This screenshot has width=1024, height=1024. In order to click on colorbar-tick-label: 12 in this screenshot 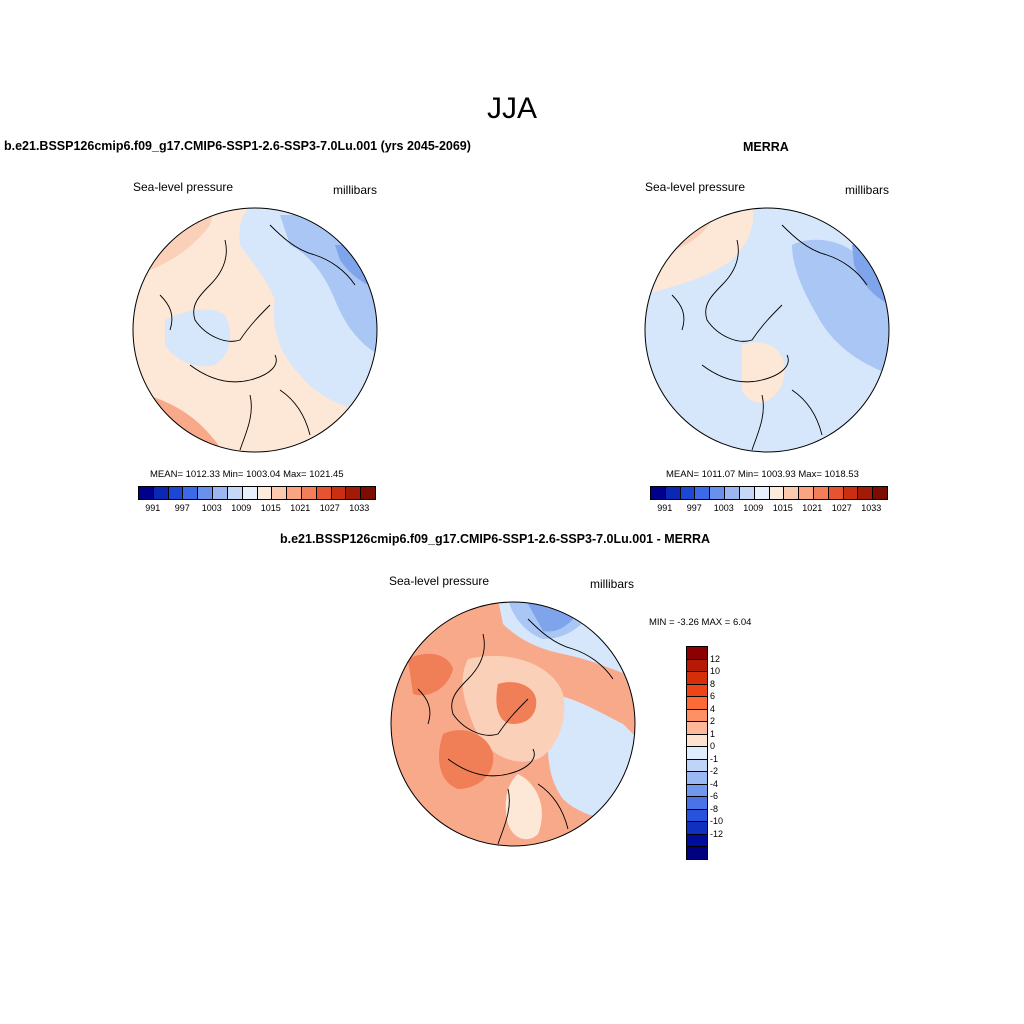, I will do `click(715, 658)`.